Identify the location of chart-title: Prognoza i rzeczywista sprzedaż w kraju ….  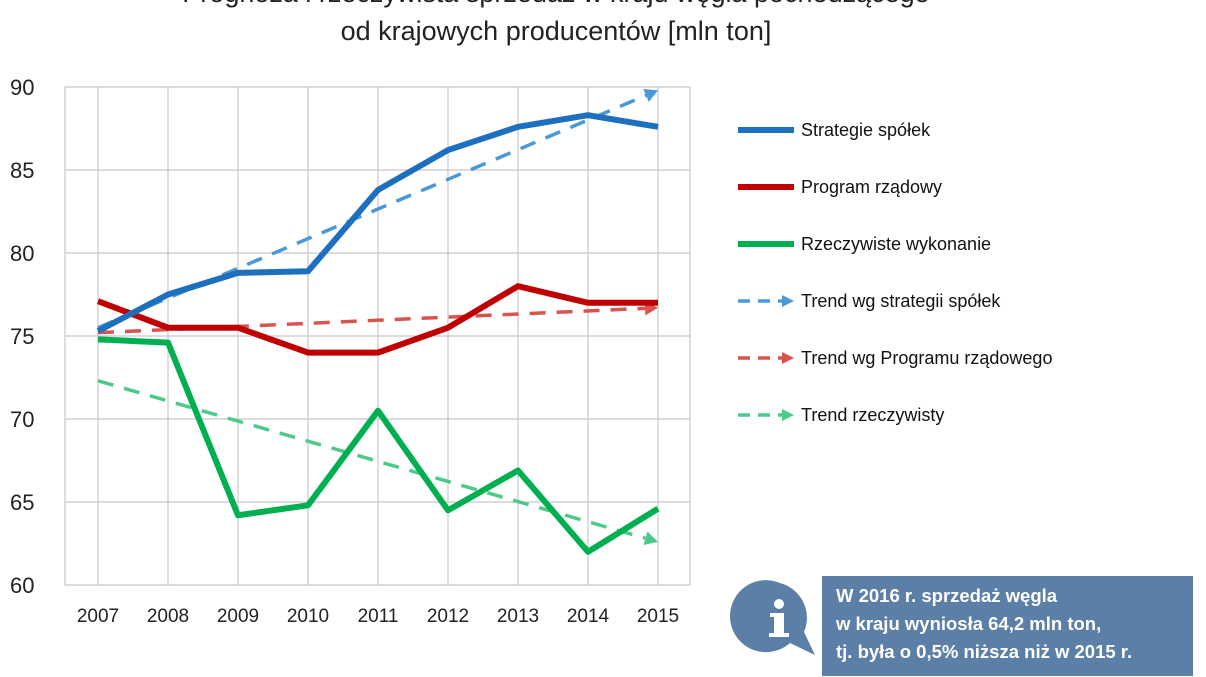
(555, 23).